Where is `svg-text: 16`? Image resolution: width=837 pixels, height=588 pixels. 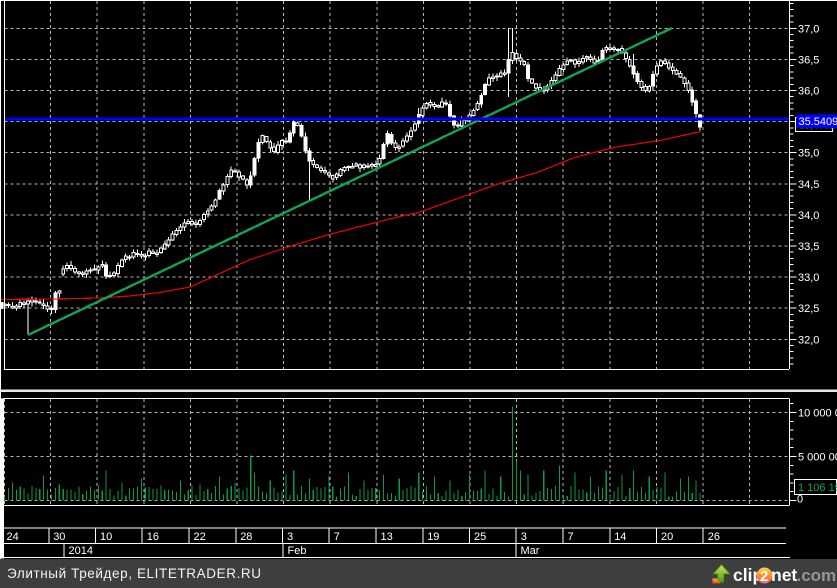 svg-text: 16 is located at coordinates (153, 537).